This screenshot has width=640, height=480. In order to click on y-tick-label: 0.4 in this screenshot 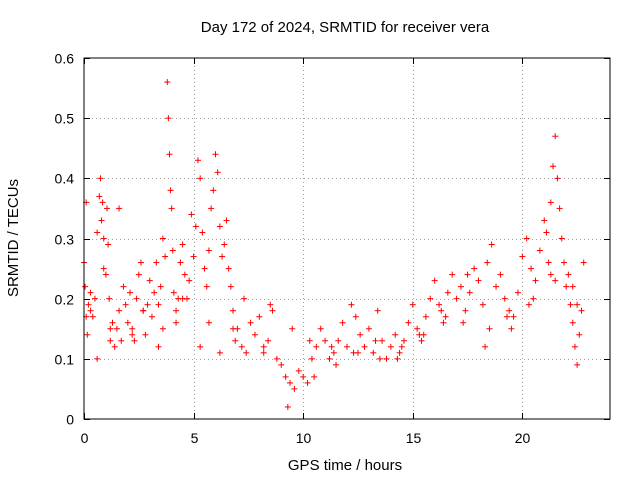, I will do `click(65, 179)`.